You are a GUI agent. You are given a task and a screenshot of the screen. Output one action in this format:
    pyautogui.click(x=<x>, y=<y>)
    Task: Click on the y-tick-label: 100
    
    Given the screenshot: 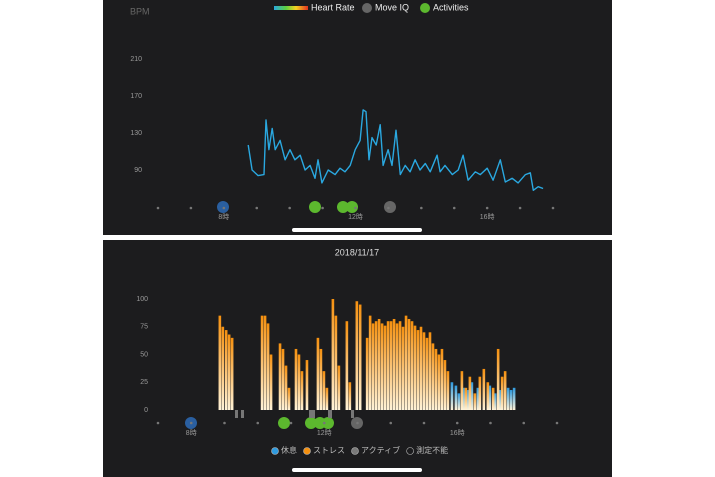 What is the action you would take?
    pyautogui.click(x=142, y=299)
    